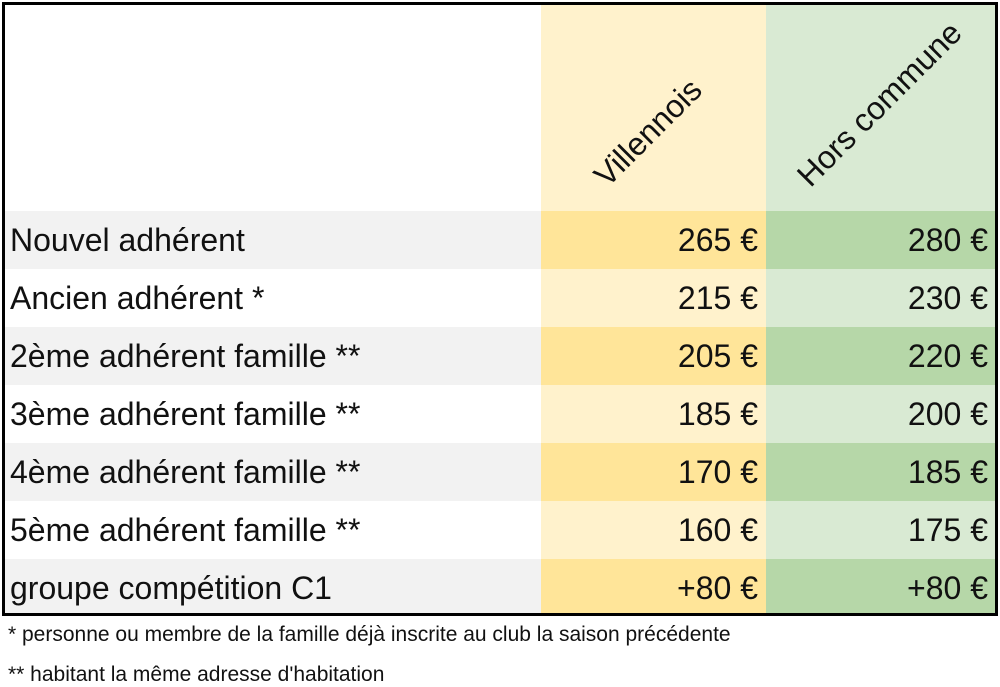 Image resolution: width=1000 pixels, height=687 pixels. I want to click on table-row: 3ème adhérent famille ** 185 €200 €, so click(500, 414).